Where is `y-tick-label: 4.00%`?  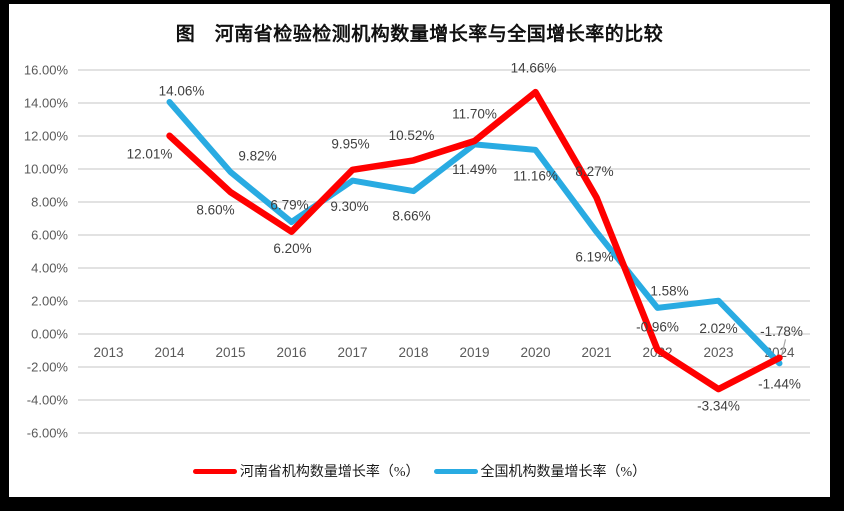 y-tick-label: 4.00% is located at coordinates (49, 268).